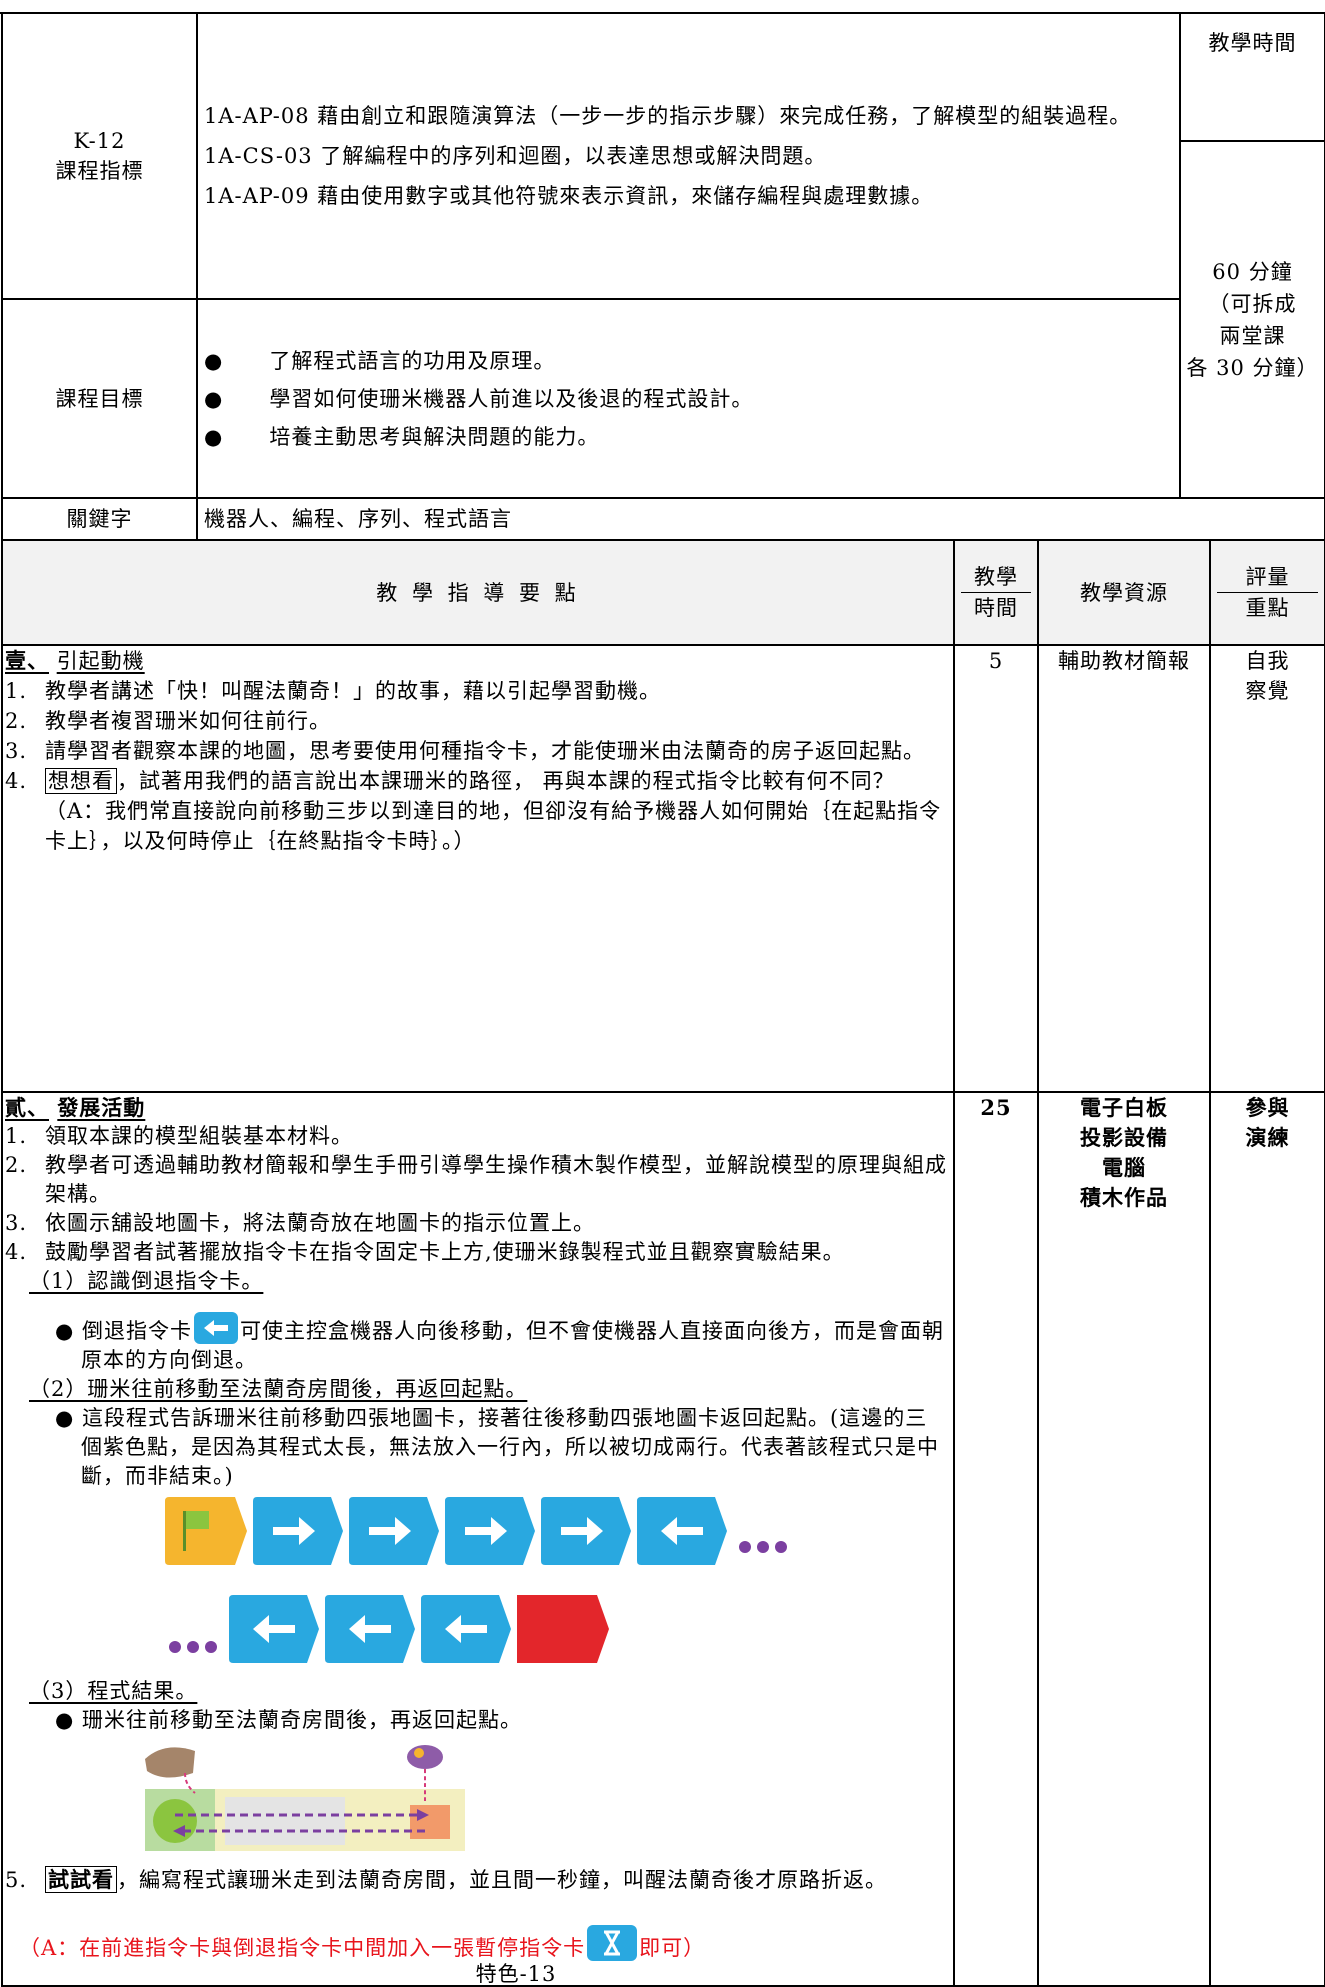  Describe the element at coordinates (320, 1223) in the screenshot. I see `step-text: 依圖示舖設地圖卡，將法蘭奇放在地圖卡的指示位置上。` at that location.